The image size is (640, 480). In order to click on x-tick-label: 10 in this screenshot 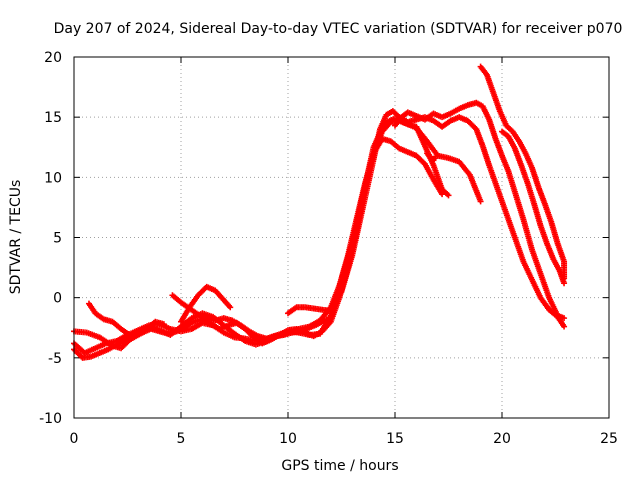, I will do `click(288, 439)`.